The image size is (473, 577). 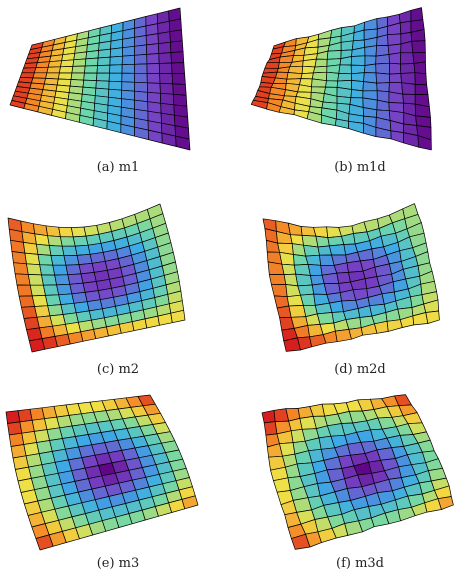 What do you see at coordinates (351, 277) in the screenshot?
I see `panel-d-surface` at bounding box center [351, 277].